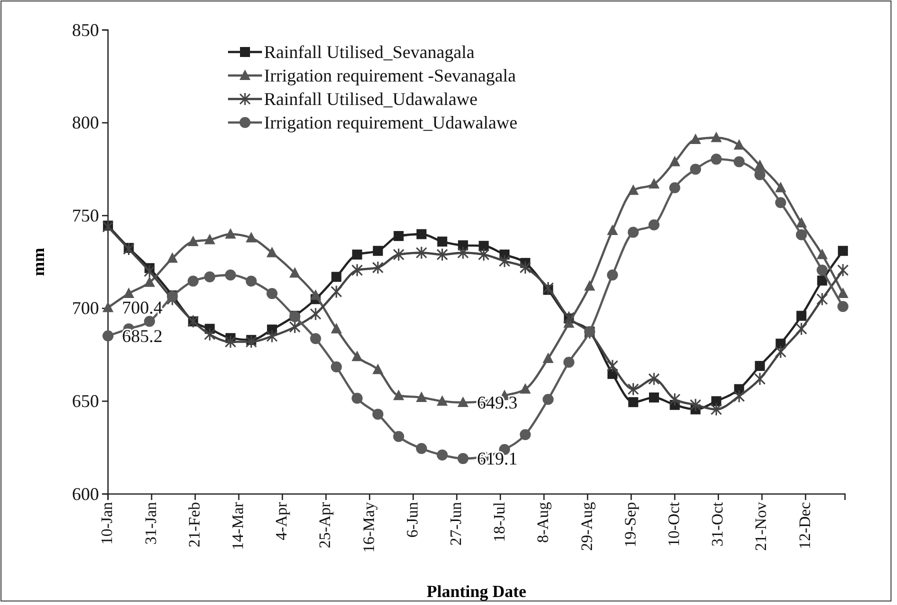  Describe the element at coordinates (476, 591) in the screenshot. I see `x-axis-title: Planting Date` at that location.